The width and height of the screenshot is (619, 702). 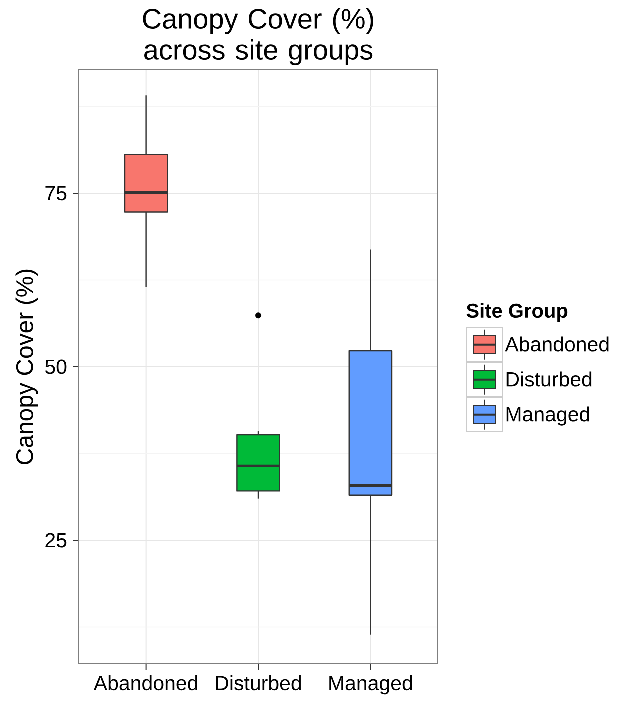 What do you see at coordinates (259, 683) in the screenshot?
I see `x-tick-label: Disturbed` at bounding box center [259, 683].